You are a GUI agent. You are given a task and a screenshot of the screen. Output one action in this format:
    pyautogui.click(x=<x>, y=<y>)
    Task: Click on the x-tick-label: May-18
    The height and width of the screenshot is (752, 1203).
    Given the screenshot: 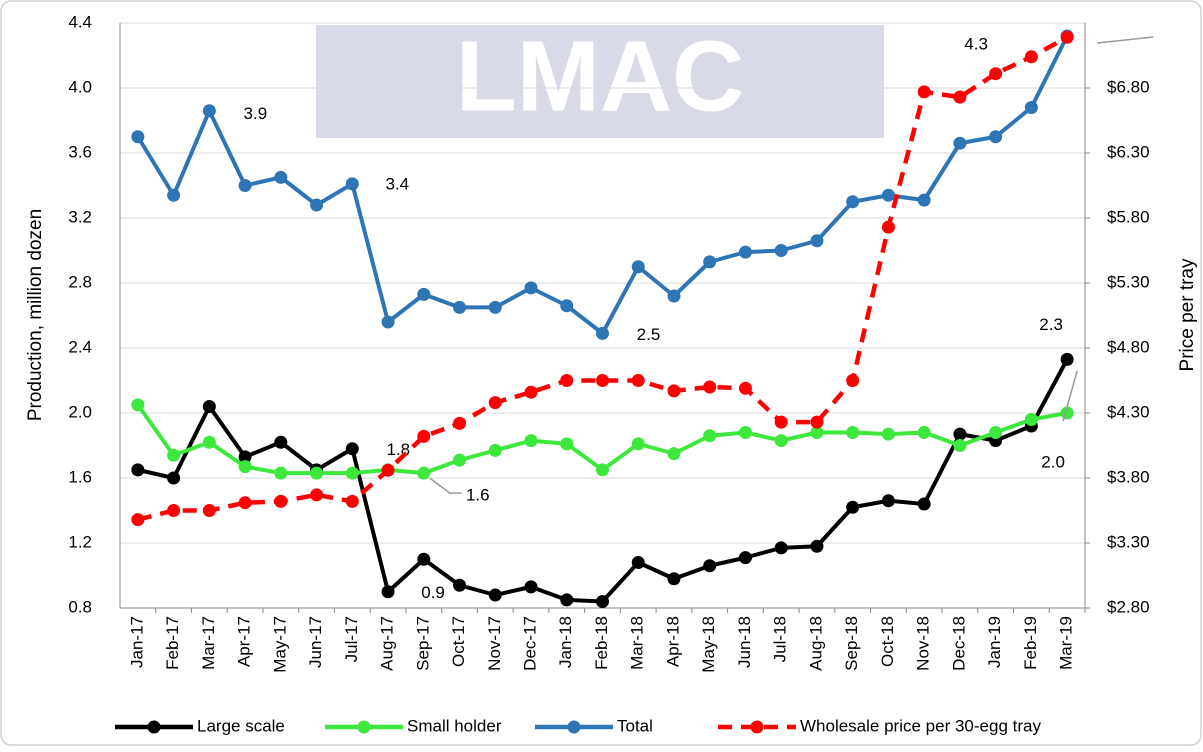 What is the action you would take?
    pyautogui.click(x=708, y=644)
    